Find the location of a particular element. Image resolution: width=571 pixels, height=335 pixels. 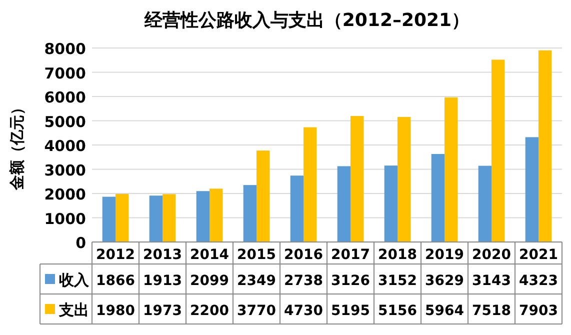

data-label: 3770 is located at coordinates (256, 311).